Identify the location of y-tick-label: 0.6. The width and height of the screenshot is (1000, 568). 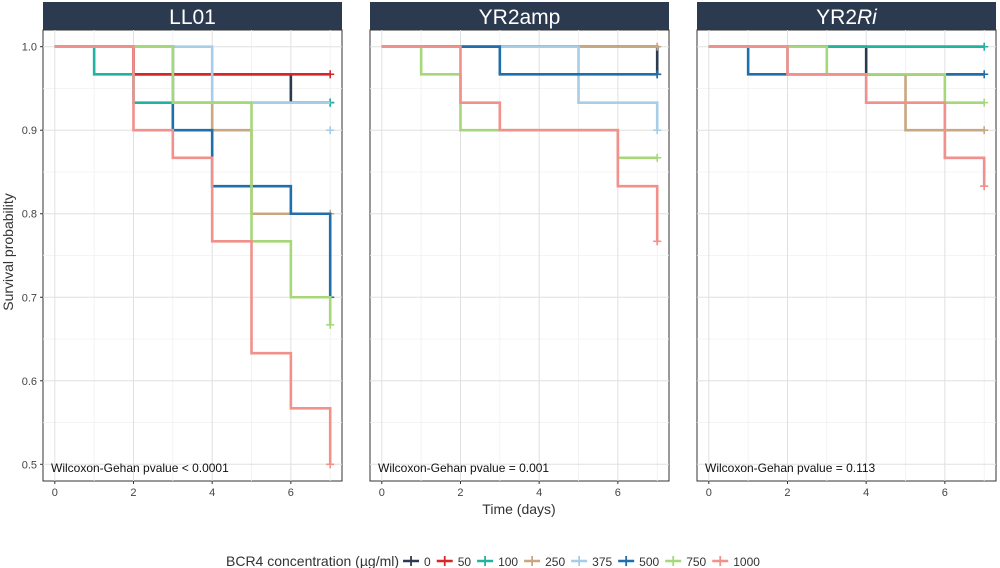
(29, 382).